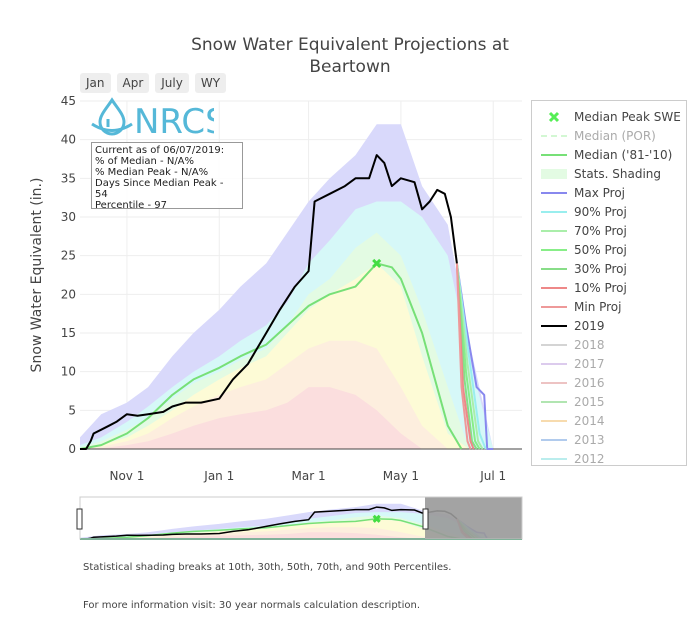 The image size is (700, 622). What do you see at coordinates (72, 410) in the screenshot?
I see `y-tick-label: 5` at bounding box center [72, 410].